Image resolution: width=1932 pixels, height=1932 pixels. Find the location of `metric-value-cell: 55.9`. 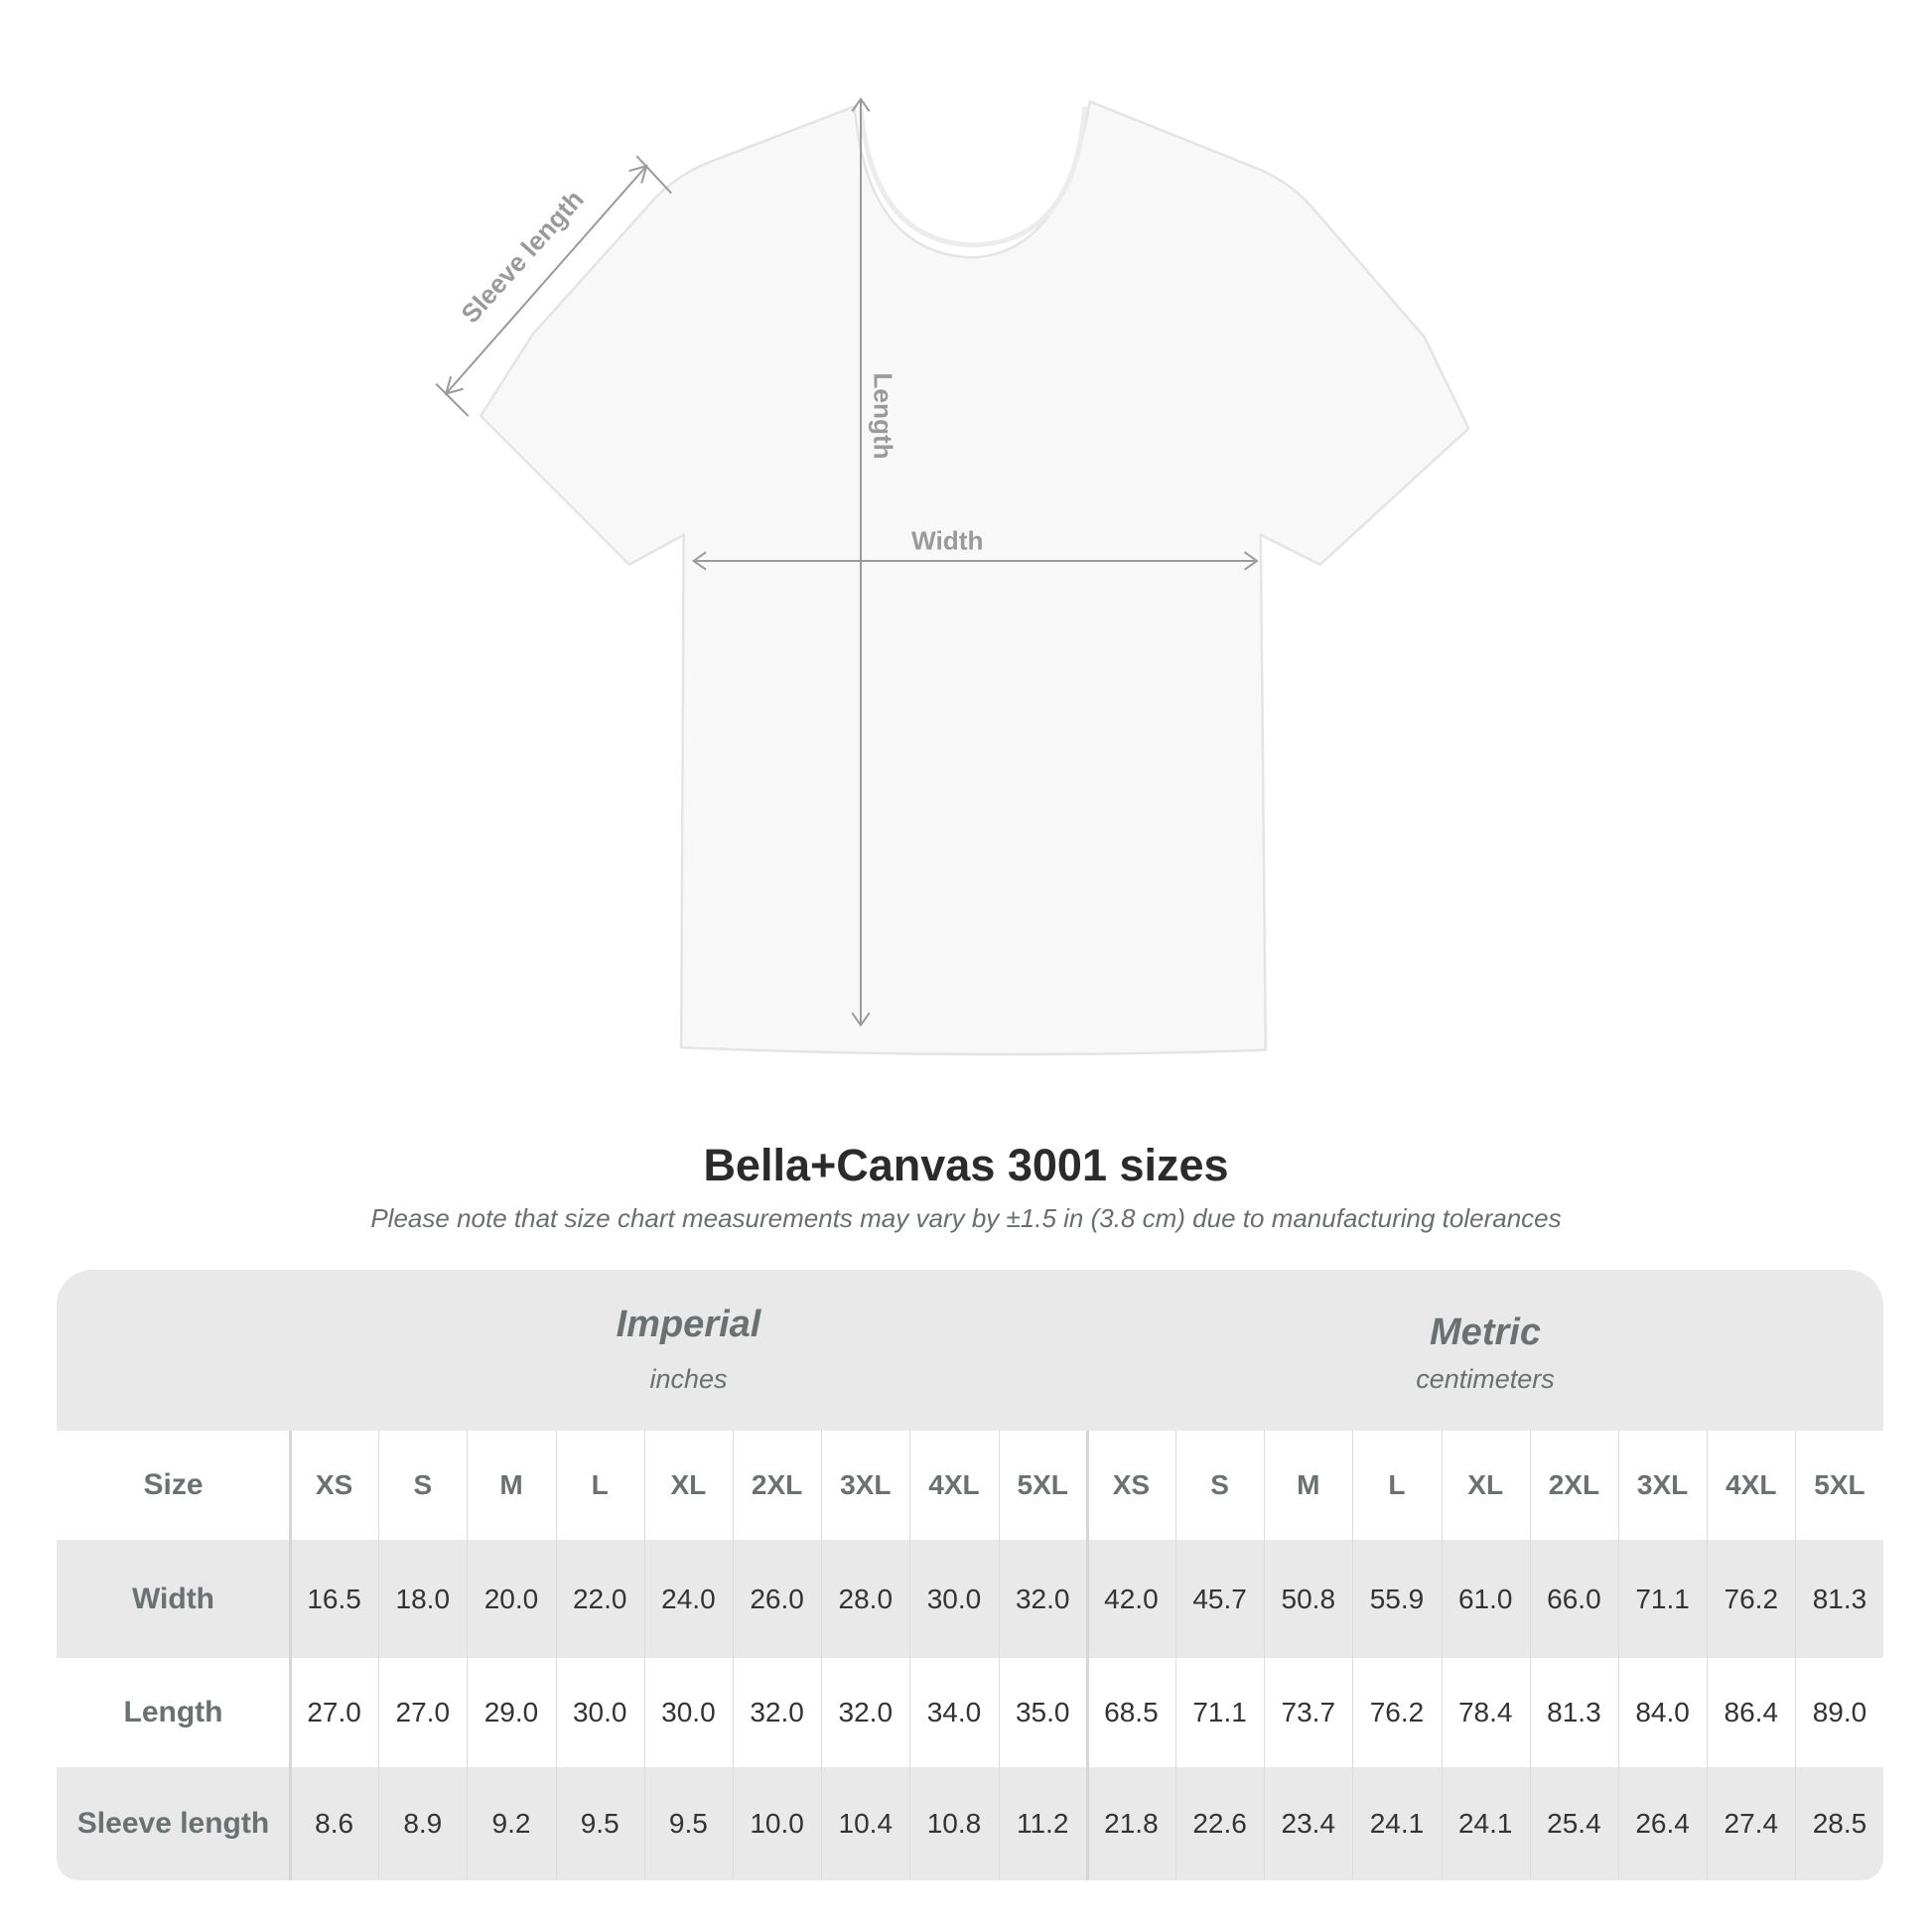

metric-value-cell: 55.9 is located at coordinates (1397, 1599).